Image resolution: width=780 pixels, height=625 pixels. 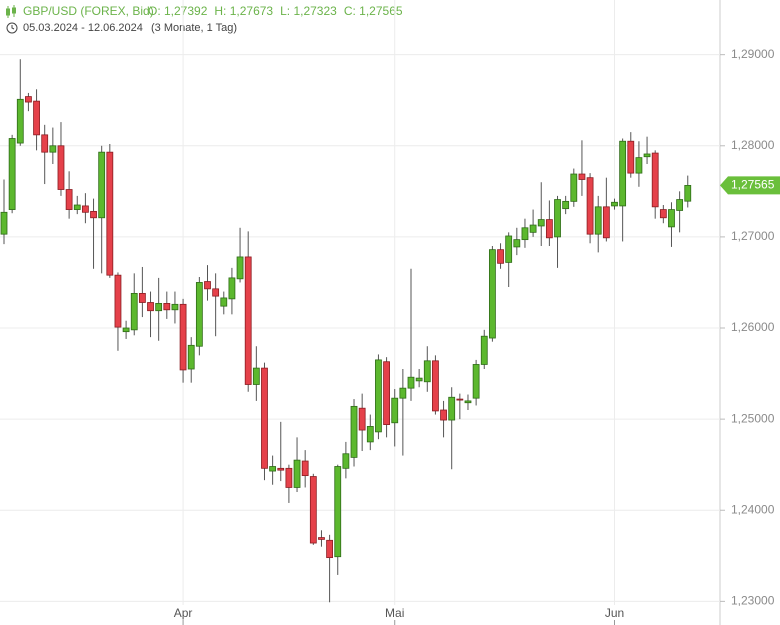 I want to click on y-tick-label: 1,29000, so click(x=753, y=54).